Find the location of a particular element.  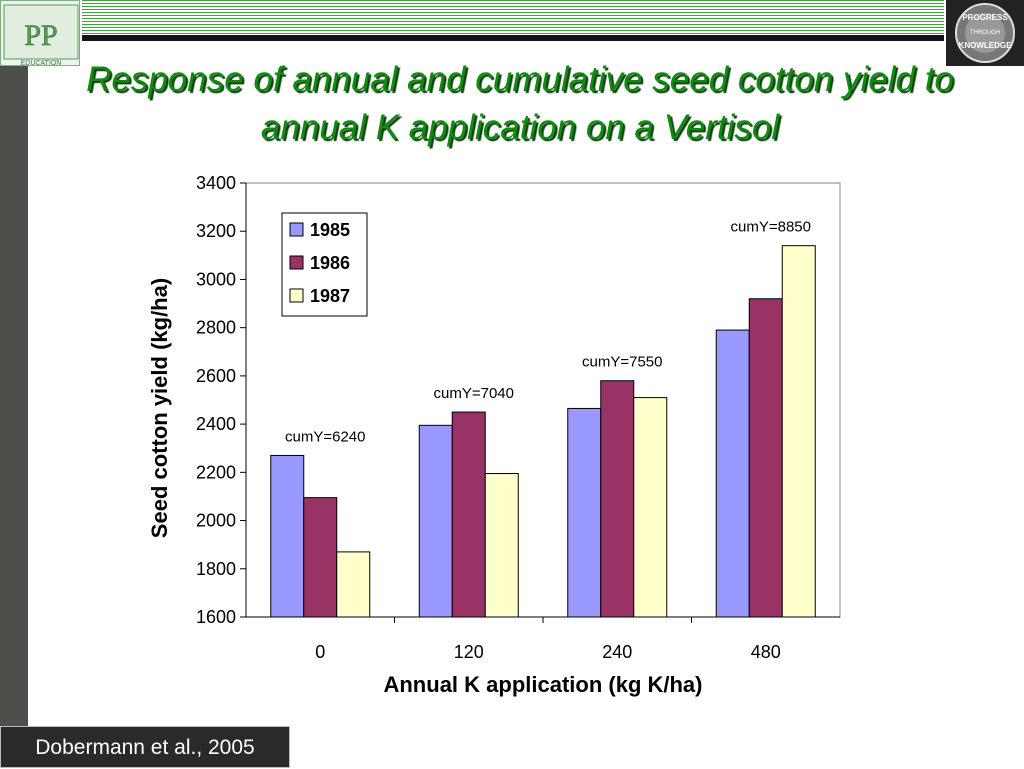

x-axis-title: Annual K application (kg K/ha) is located at coordinates (542, 684).